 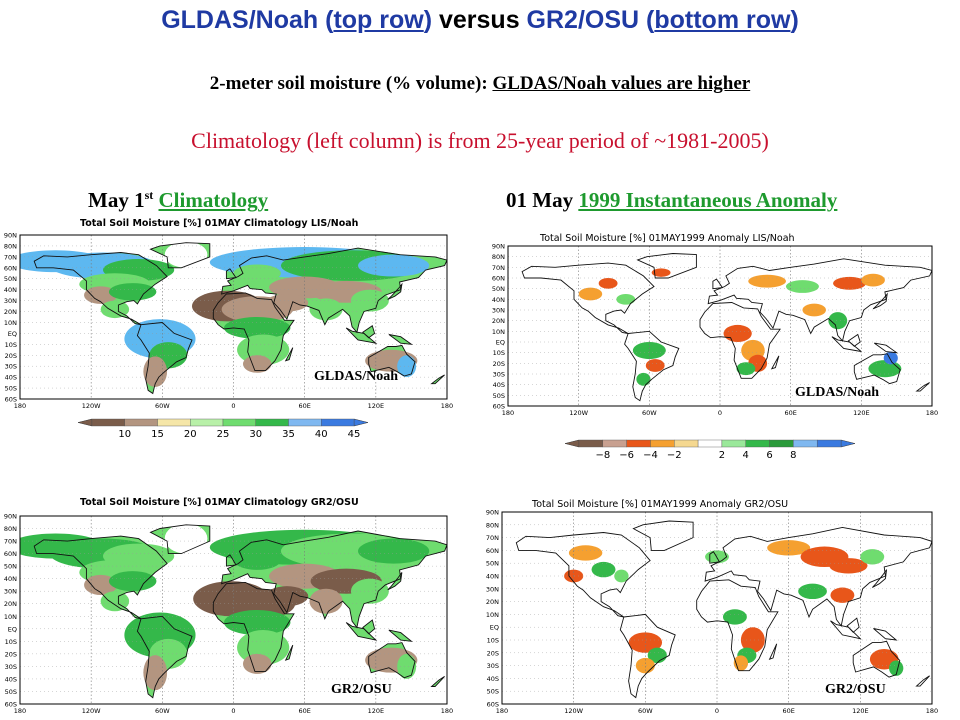 What do you see at coordinates (11, 679) in the screenshot?
I see `lat-label: 40S` at bounding box center [11, 679].